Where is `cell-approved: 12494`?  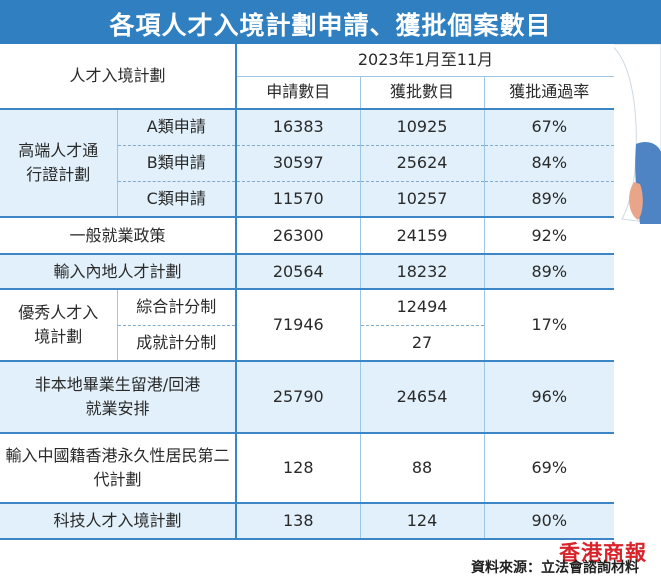 cell-approved: 12494 is located at coordinates (422, 306).